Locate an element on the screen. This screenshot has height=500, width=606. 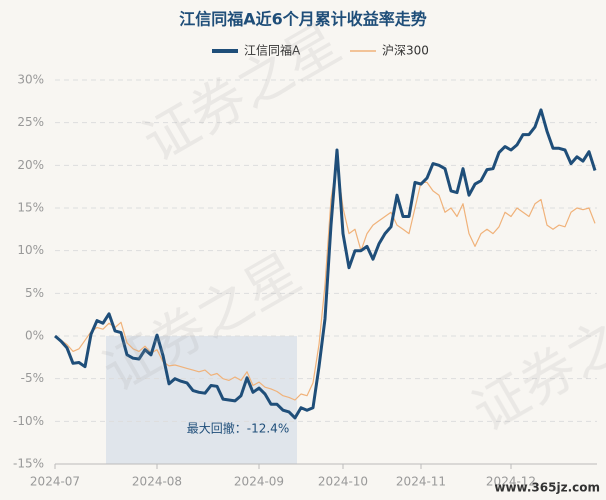
y-tick-label: -15% is located at coordinates (28, 464).